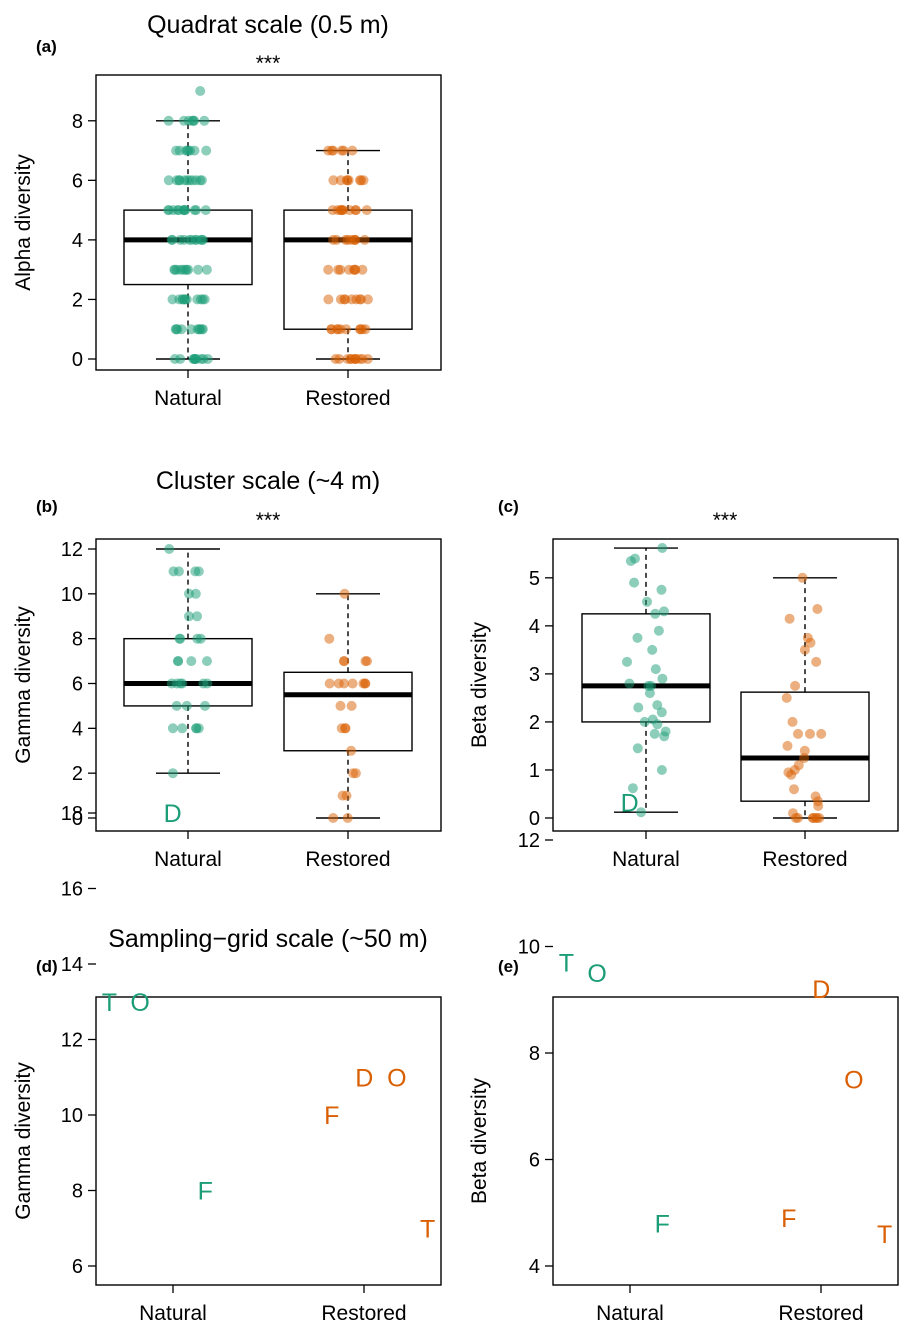  What do you see at coordinates (662, 1224) in the screenshot?
I see `site-label-f: F` at bounding box center [662, 1224].